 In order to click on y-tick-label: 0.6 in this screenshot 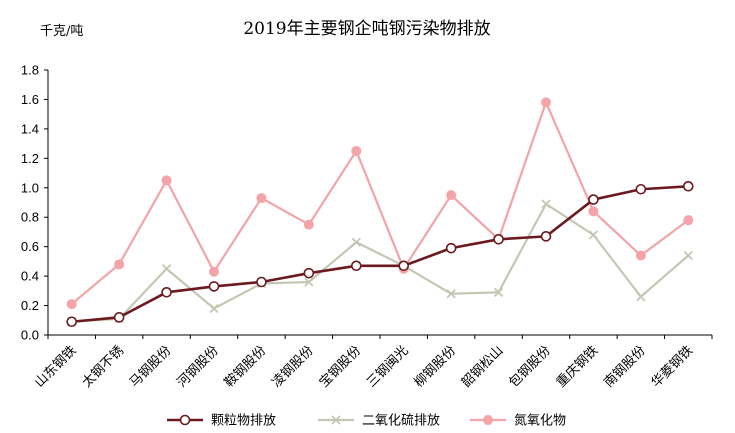, I will do `click(30, 246)`.